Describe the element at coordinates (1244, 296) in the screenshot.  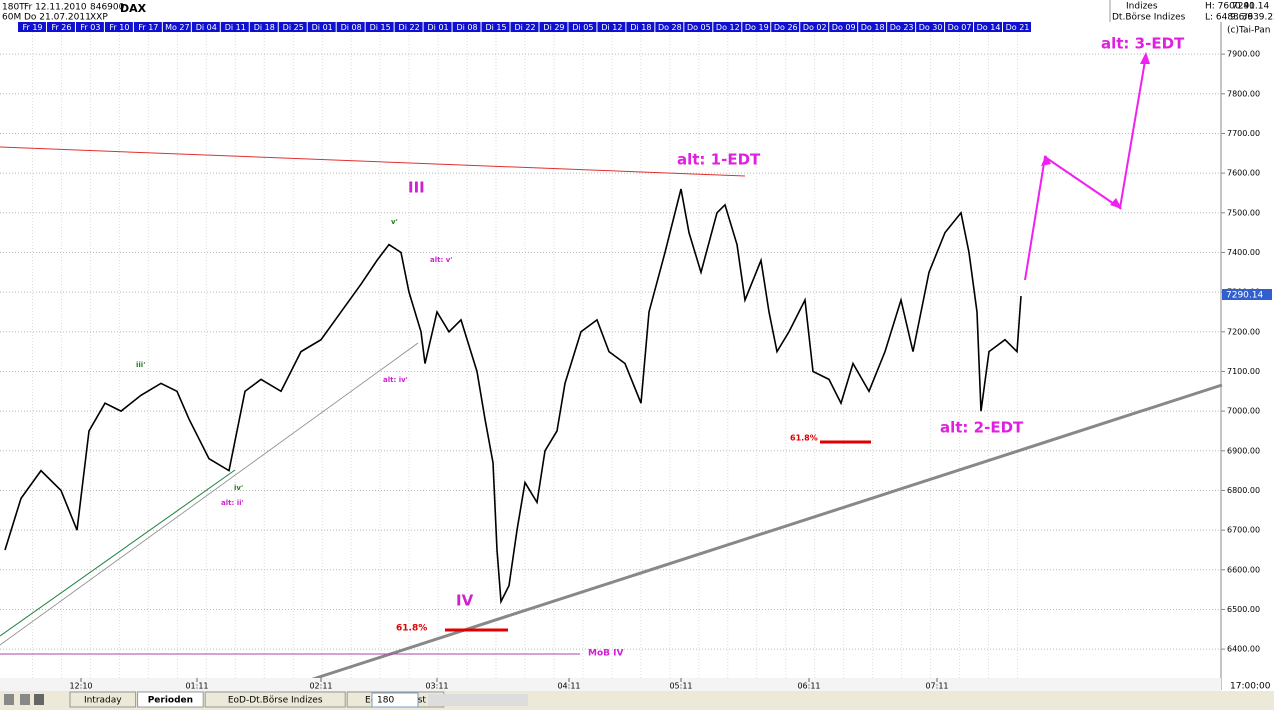
I see `last-price: 7290.14` at that location.